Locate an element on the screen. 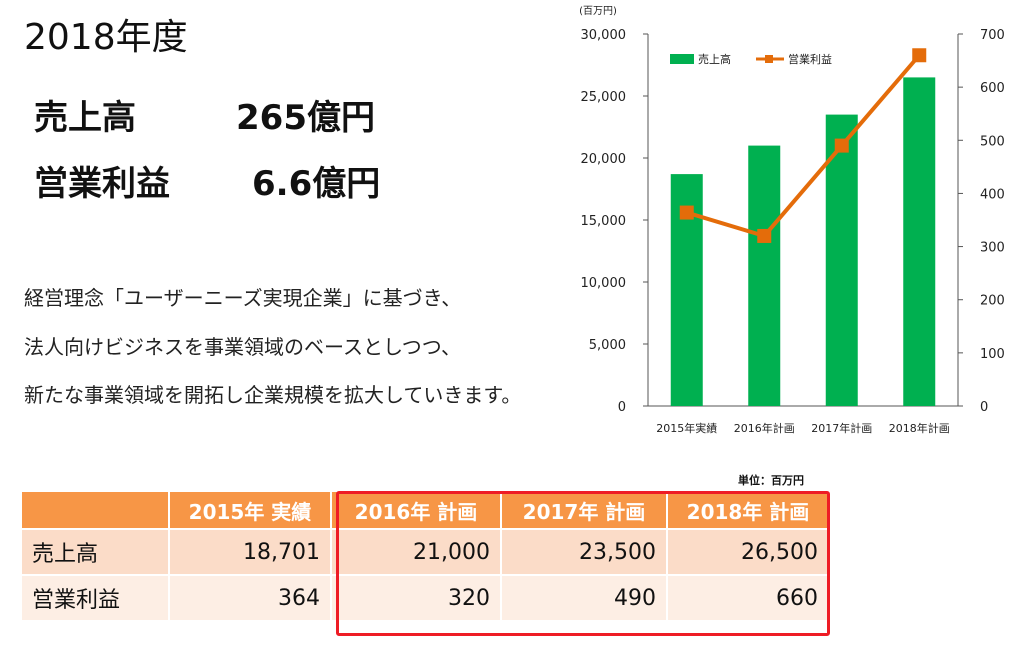 The image size is (1024, 647). profit-line is located at coordinates (803, 146).